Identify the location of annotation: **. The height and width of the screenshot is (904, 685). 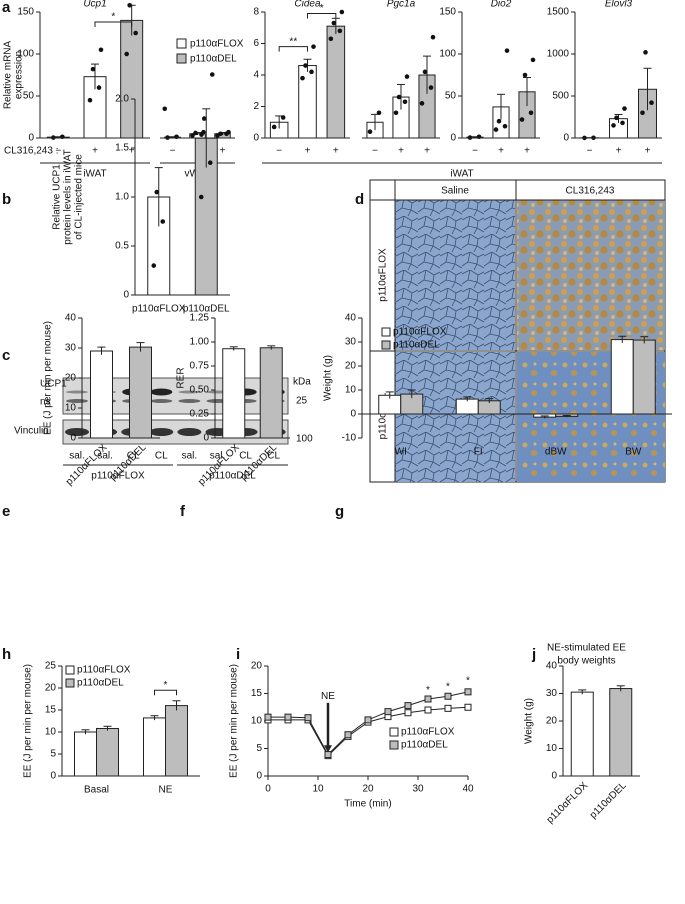
(293, 41).